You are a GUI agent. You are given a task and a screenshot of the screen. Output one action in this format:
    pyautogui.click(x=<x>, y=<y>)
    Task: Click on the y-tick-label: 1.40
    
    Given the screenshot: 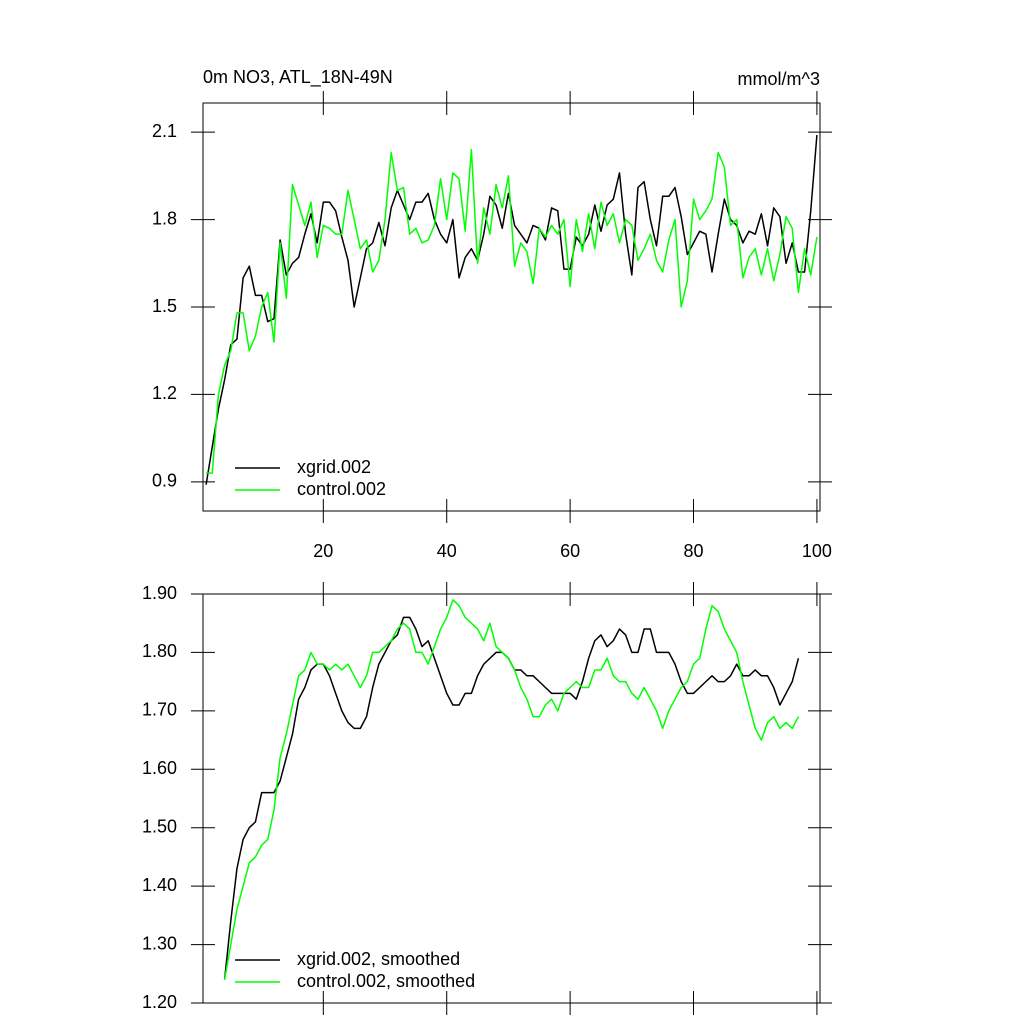 What is the action you would take?
    pyautogui.click(x=159, y=885)
    